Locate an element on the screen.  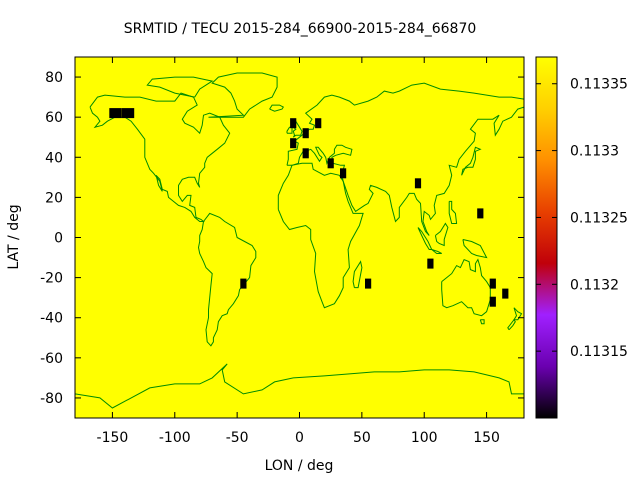
y-tick-label: -60 is located at coordinates (51, 359).